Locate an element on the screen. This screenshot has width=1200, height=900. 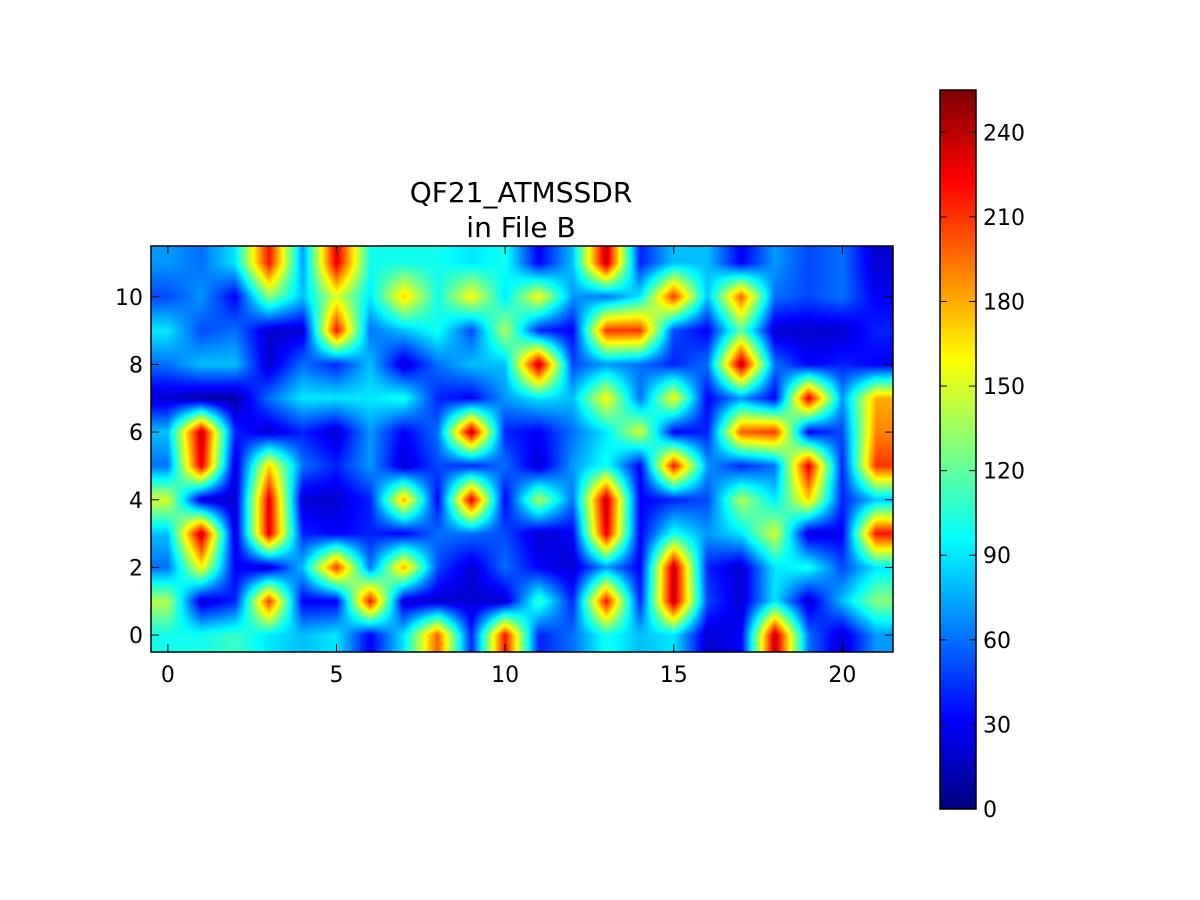
colorbar-tick-label: 210 is located at coordinates (1004, 218).